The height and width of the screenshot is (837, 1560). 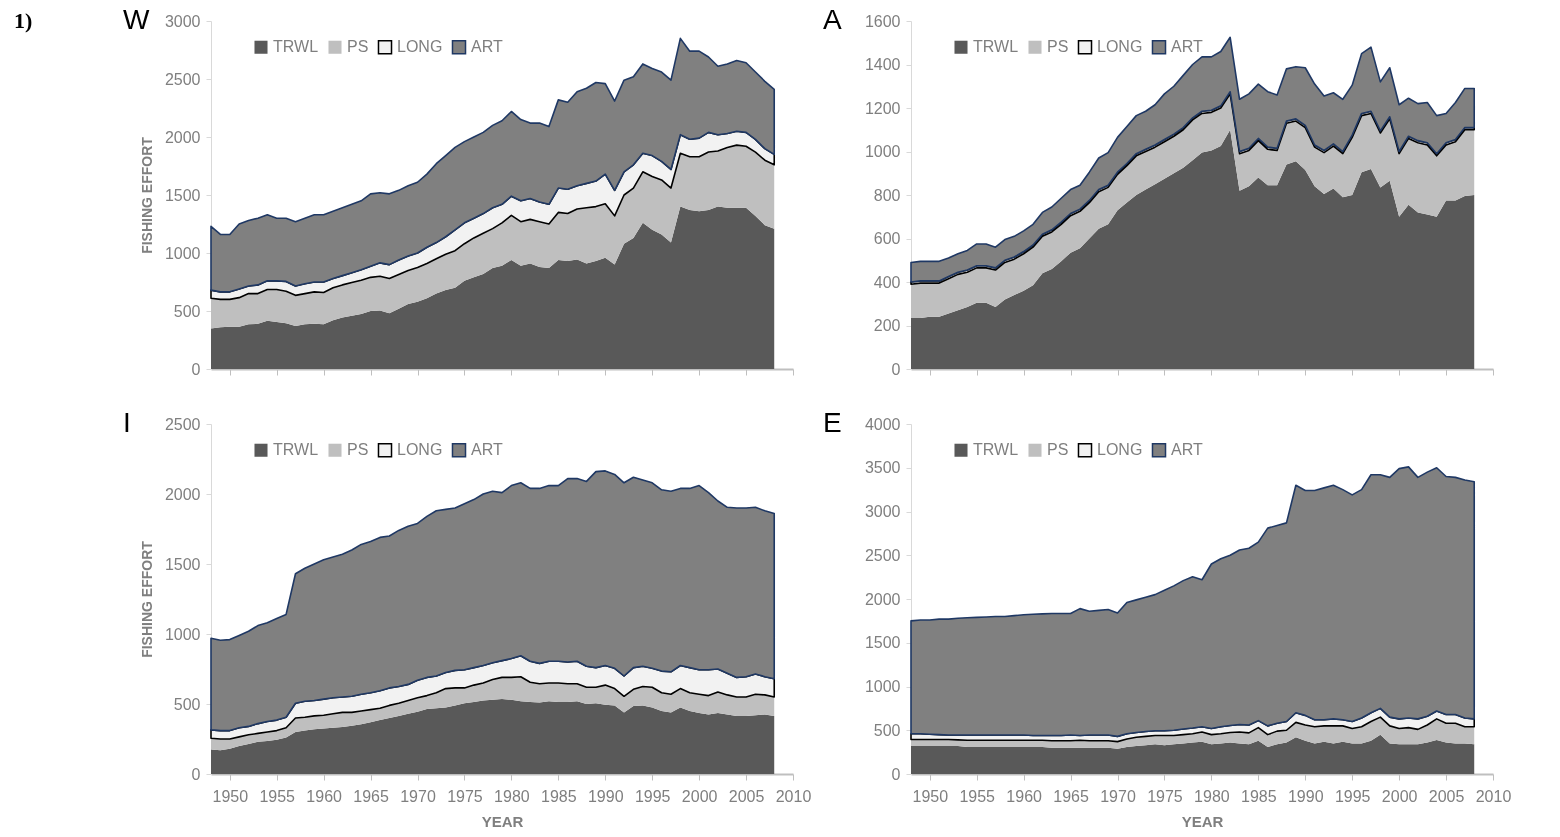 I want to click on y-tick-label: 3500, so click(x=882, y=468).